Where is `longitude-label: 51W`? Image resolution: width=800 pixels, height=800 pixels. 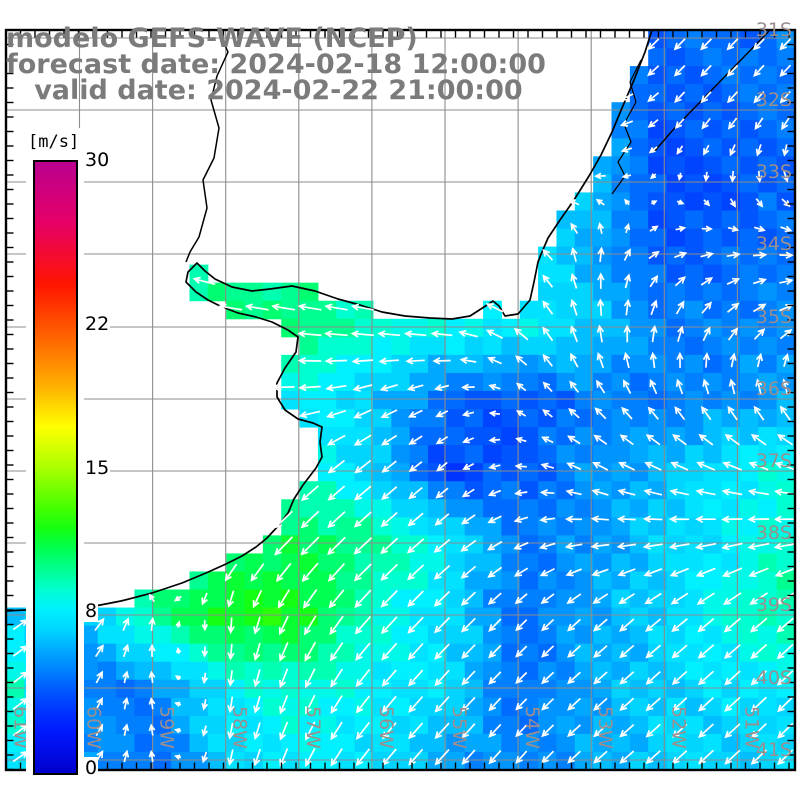 longitude-label: 51W is located at coordinates (751, 727).